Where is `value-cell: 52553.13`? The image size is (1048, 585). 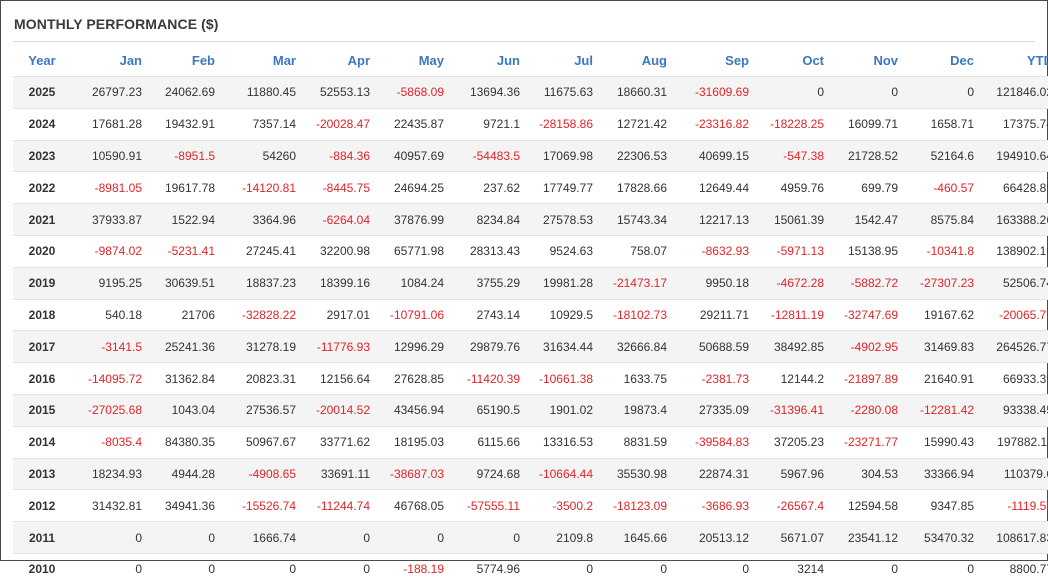
value-cell: 52553.13 is located at coordinates (343, 92).